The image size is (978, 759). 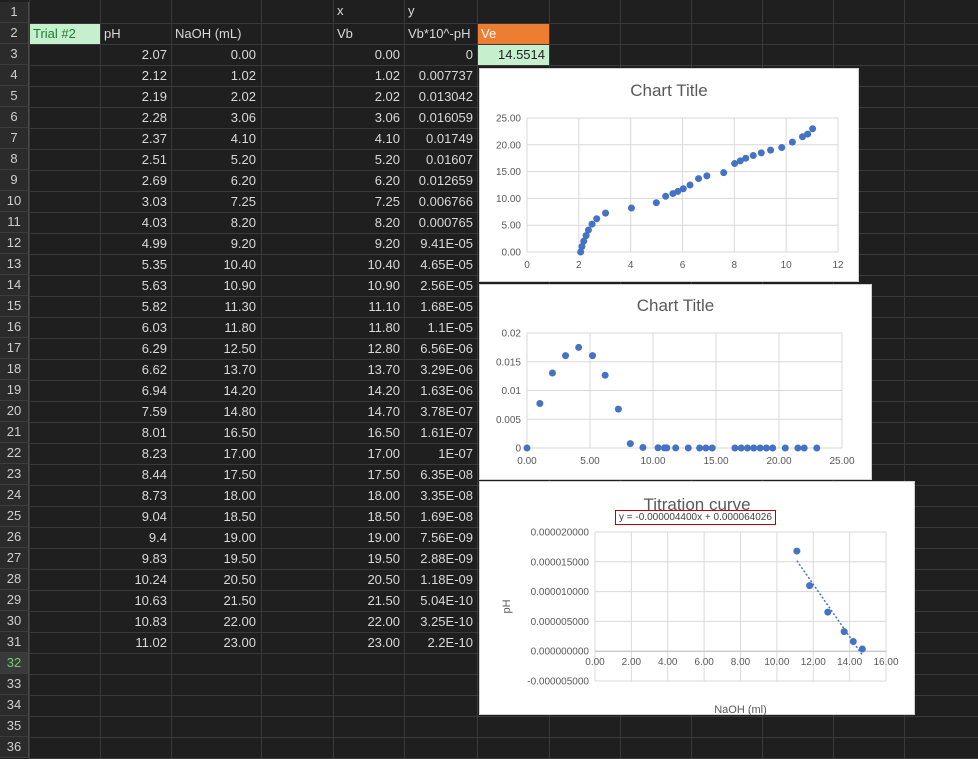 What do you see at coordinates (154, 180) in the screenshot?
I see `cell-ph: 2.69` at bounding box center [154, 180].